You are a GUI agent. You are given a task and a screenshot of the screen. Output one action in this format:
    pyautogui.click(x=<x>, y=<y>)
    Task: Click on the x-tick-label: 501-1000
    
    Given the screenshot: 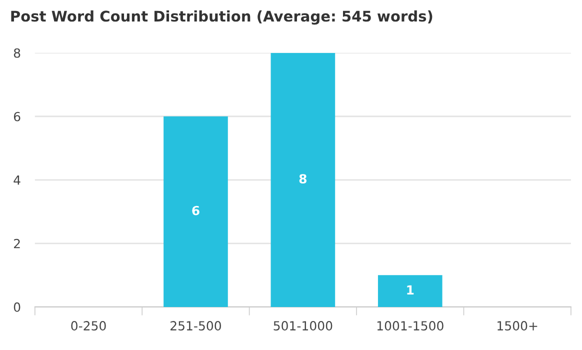 What is the action you would take?
    pyautogui.click(x=303, y=326)
    